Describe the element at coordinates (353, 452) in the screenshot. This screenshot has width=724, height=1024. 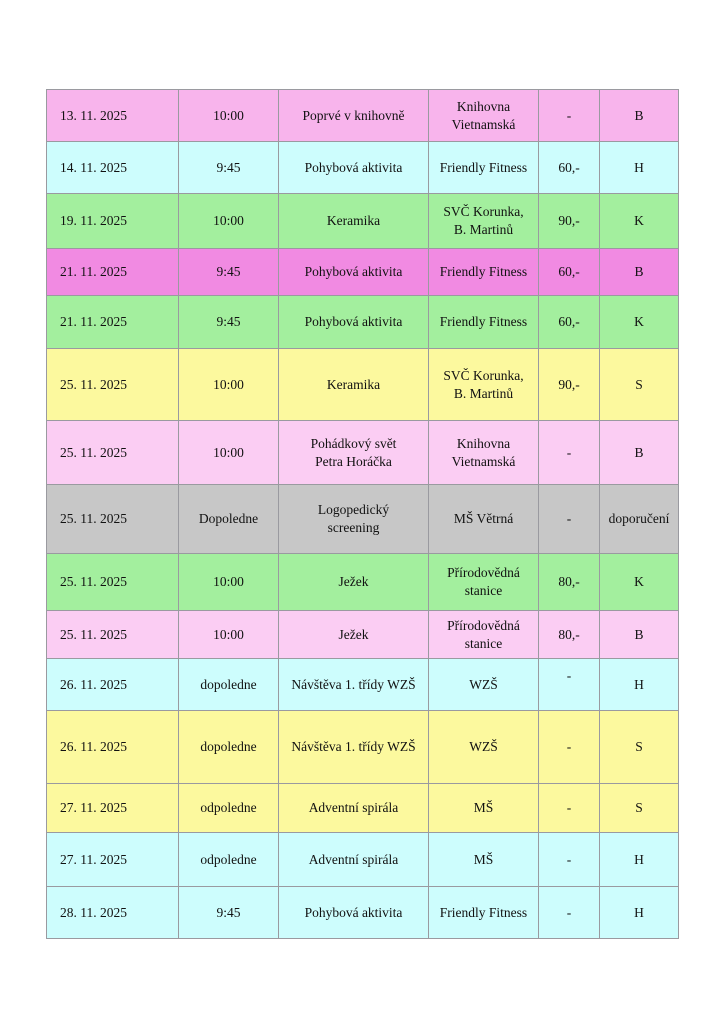
I see `cell-event: Pohádkový svět Petra Horáčka` at that location.